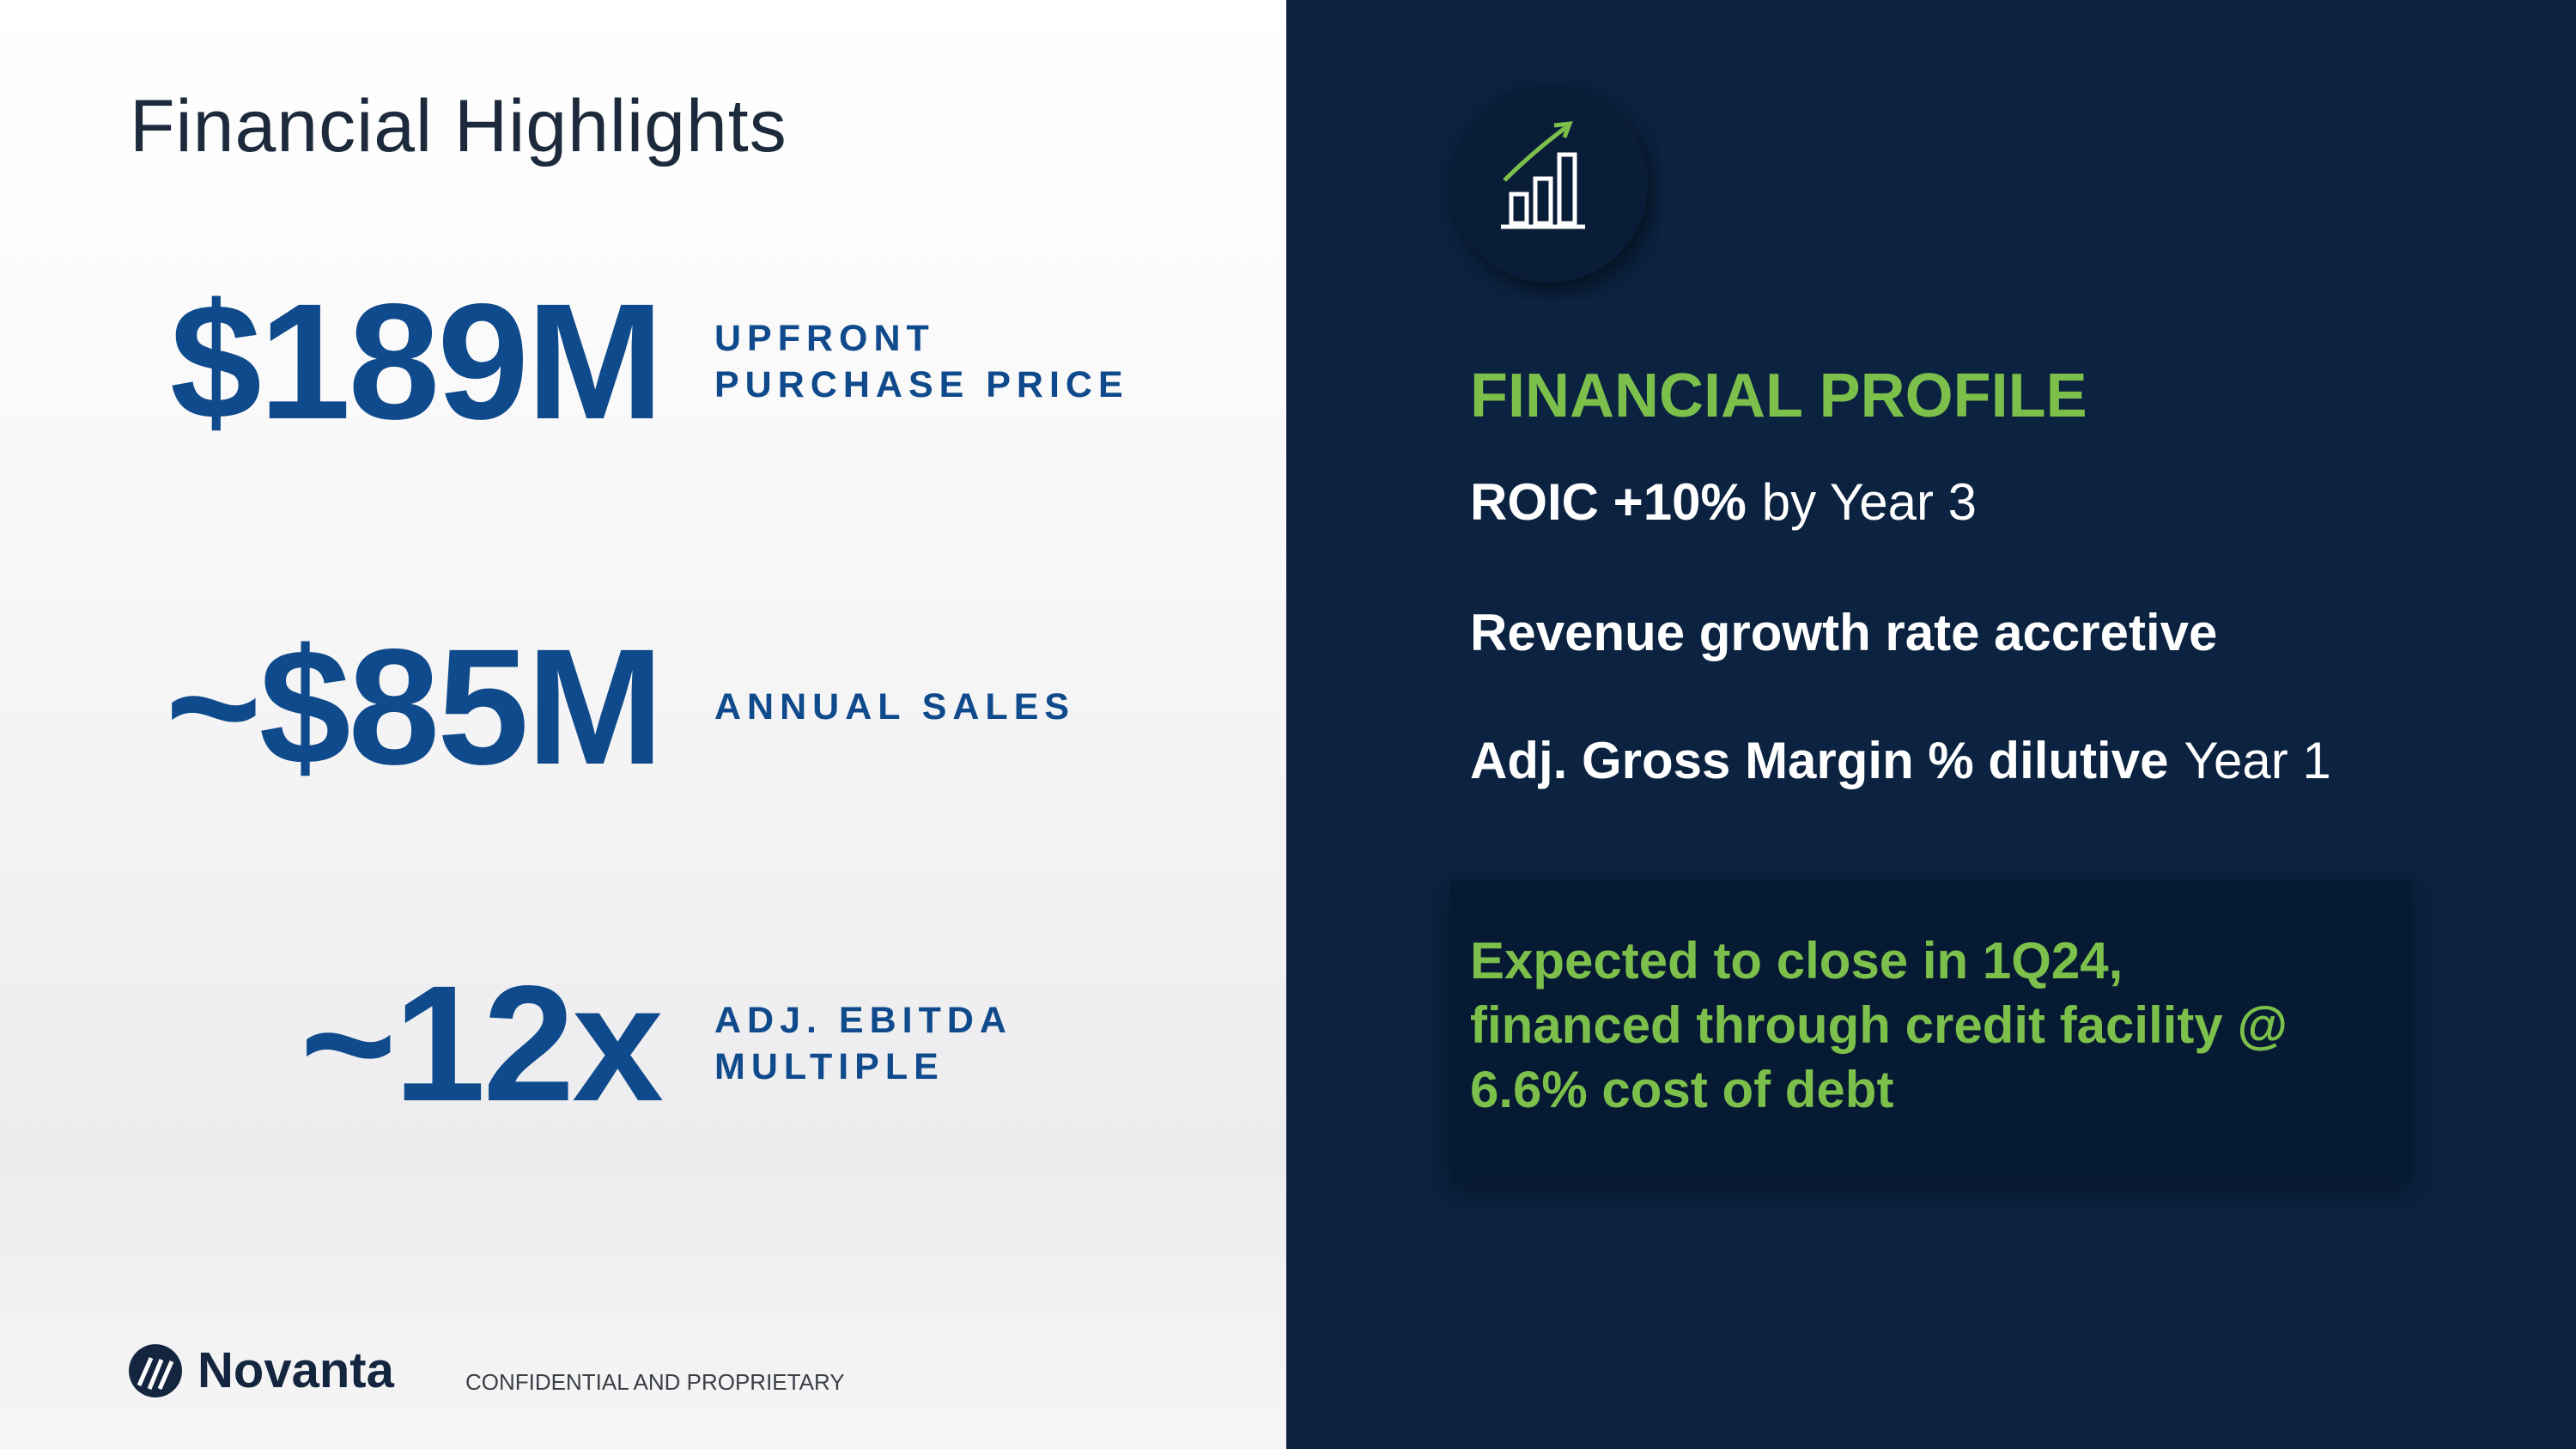 The image size is (2576, 1449). What do you see at coordinates (1778, 396) in the screenshot?
I see `profile-heading: FINANCIAL PROFILE` at bounding box center [1778, 396].